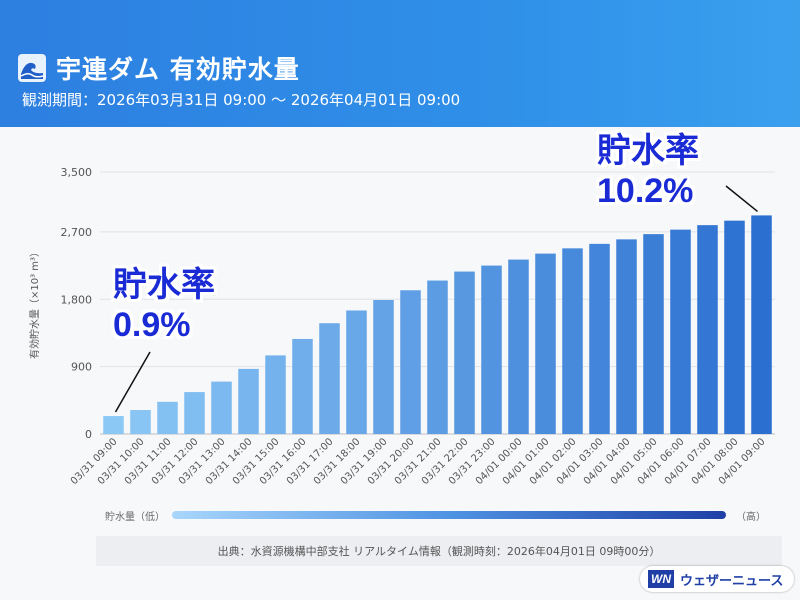  I want to click on y-axis-label: 有効貯水量（×10³ m³）, so click(34, 303).